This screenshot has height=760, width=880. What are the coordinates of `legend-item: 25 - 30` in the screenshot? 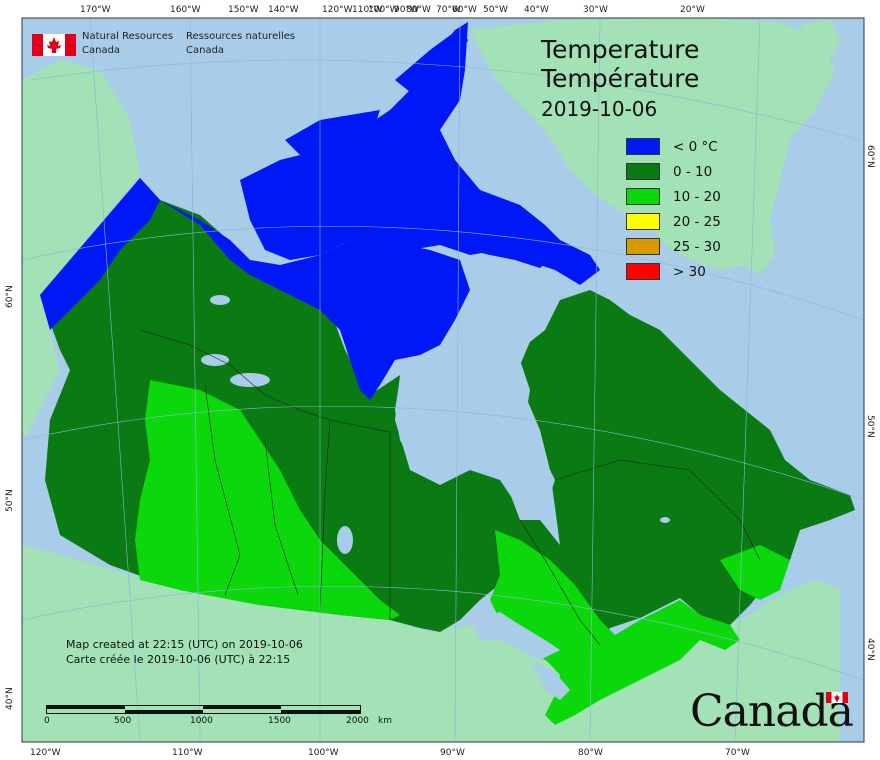 It's located at (673, 246).